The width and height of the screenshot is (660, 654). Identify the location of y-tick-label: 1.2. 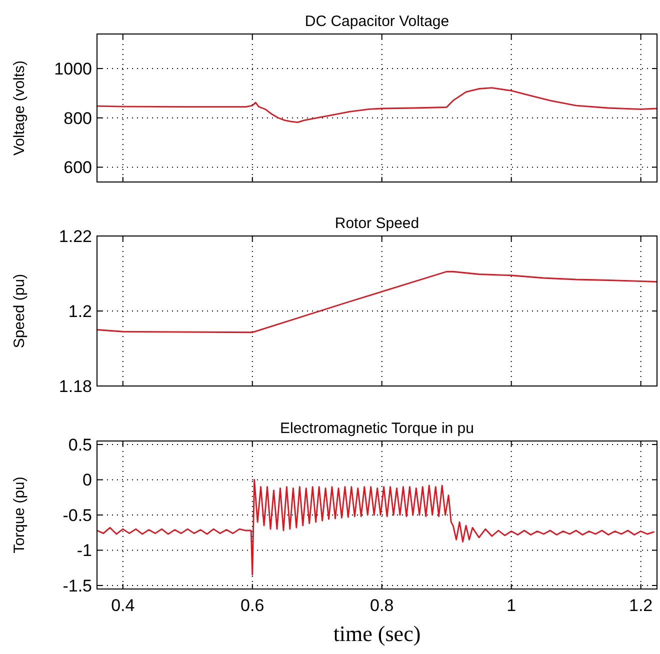
(80, 311).